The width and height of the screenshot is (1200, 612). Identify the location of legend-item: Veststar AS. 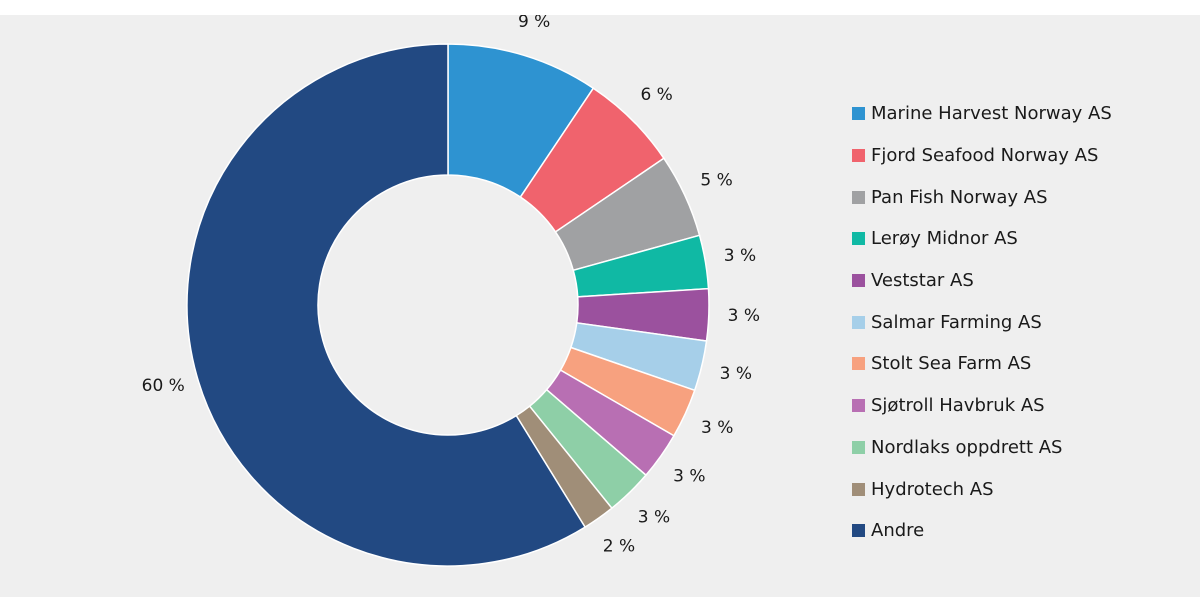
(982, 281).